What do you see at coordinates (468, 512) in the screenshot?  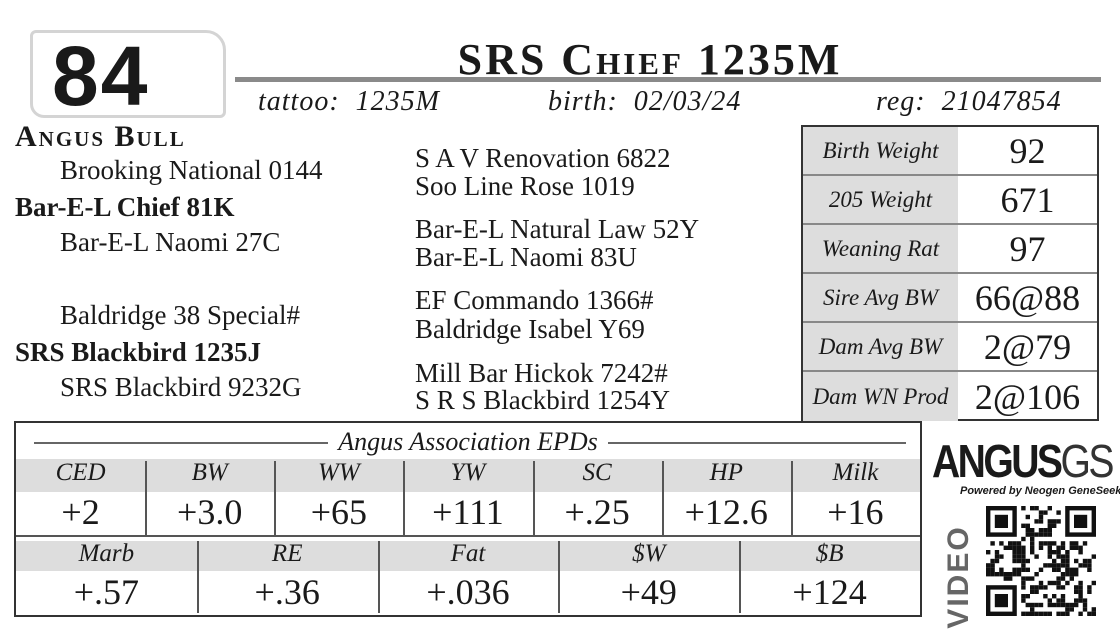 I see `epd-value: +111` at bounding box center [468, 512].